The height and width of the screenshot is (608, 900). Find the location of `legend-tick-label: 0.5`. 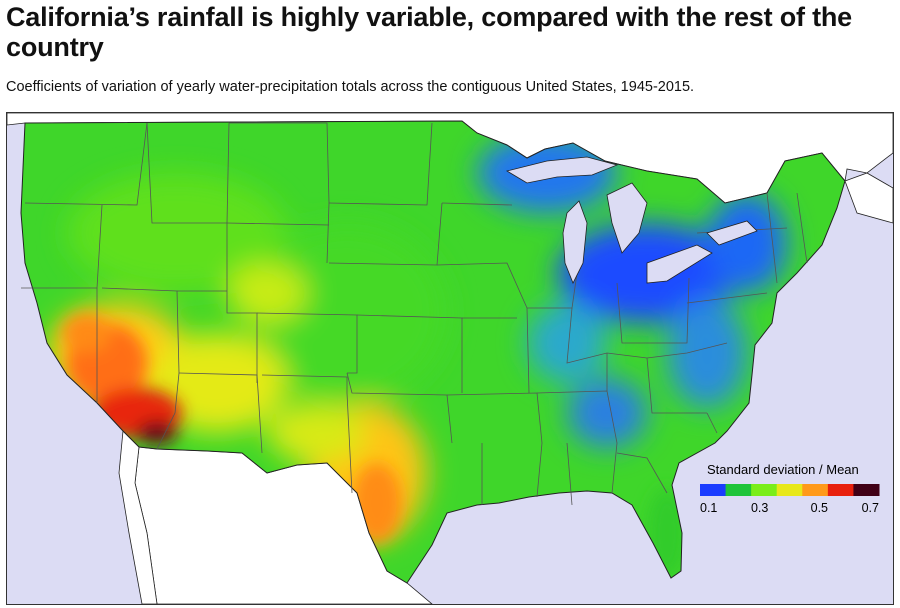

legend-tick-label: 0.5 is located at coordinates (819, 508).